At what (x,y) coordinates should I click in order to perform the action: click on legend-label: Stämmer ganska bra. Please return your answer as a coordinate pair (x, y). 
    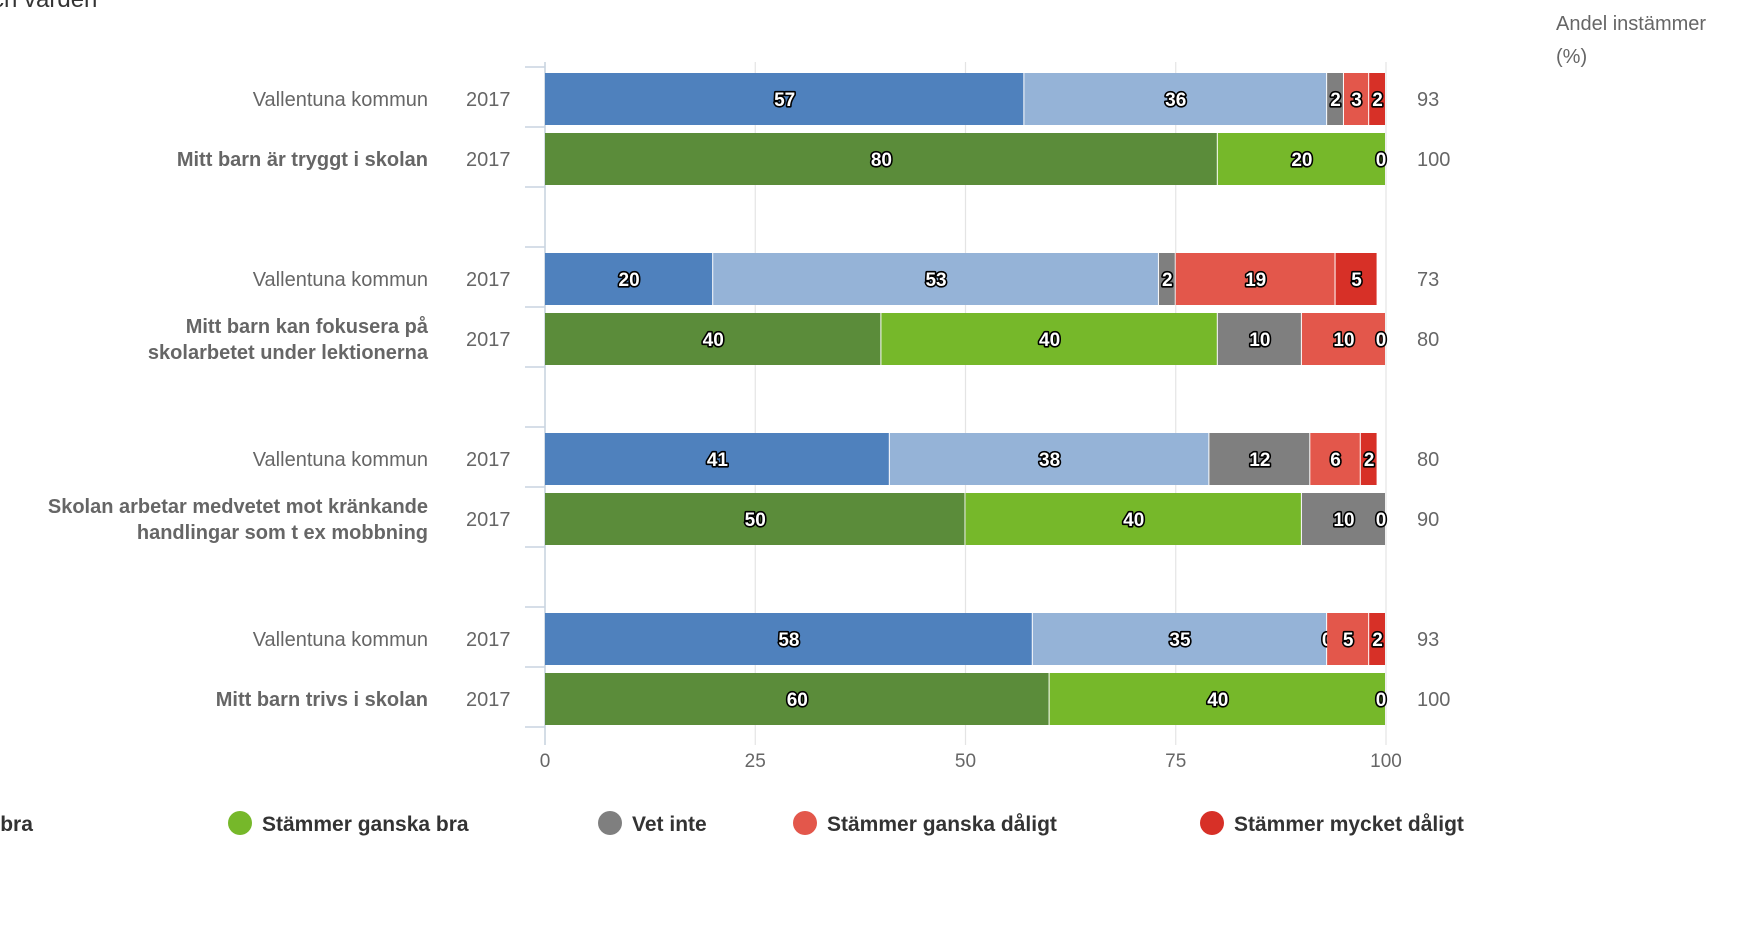
    Looking at the image, I should click on (365, 824).